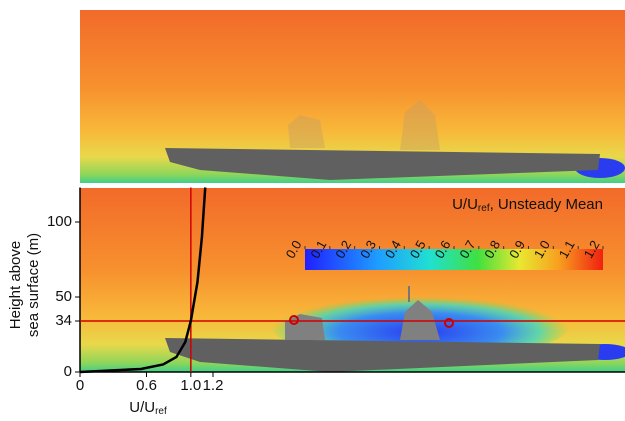 The image size is (625, 421). What do you see at coordinates (484, 208) in the screenshot?
I see `colorbar-title-sub: ref` at bounding box center [484, 208].